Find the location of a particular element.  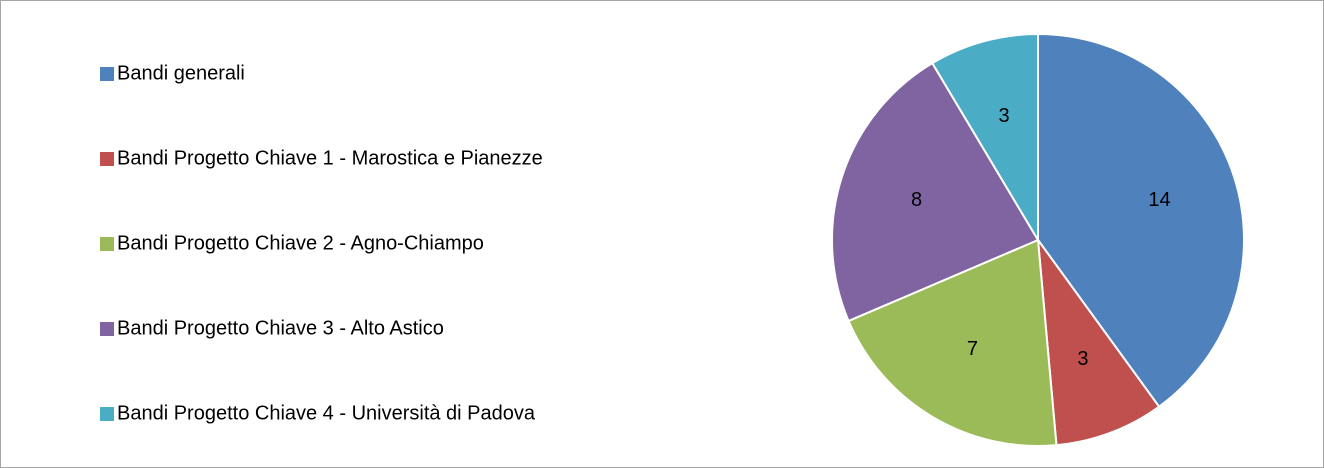

data-label: 8 is located at coordinates (916, 200).